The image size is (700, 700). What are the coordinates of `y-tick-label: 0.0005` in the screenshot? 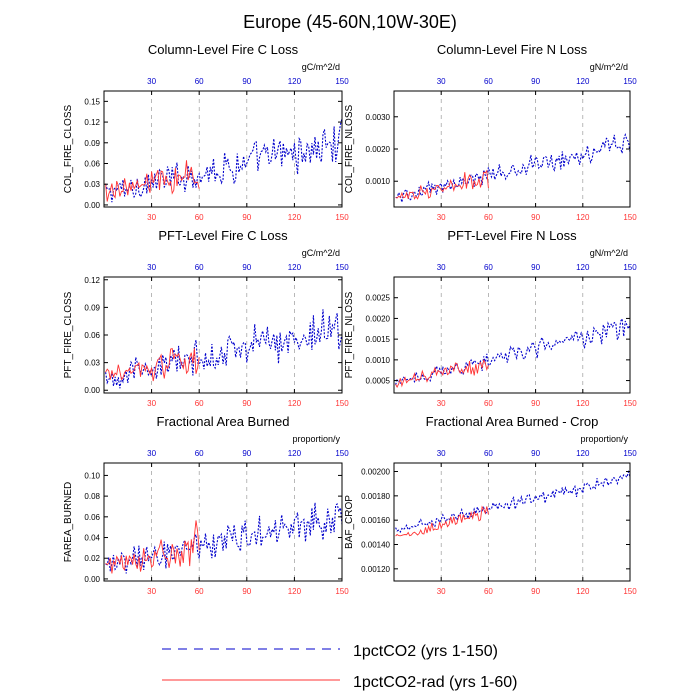 It's located at (378, 381).